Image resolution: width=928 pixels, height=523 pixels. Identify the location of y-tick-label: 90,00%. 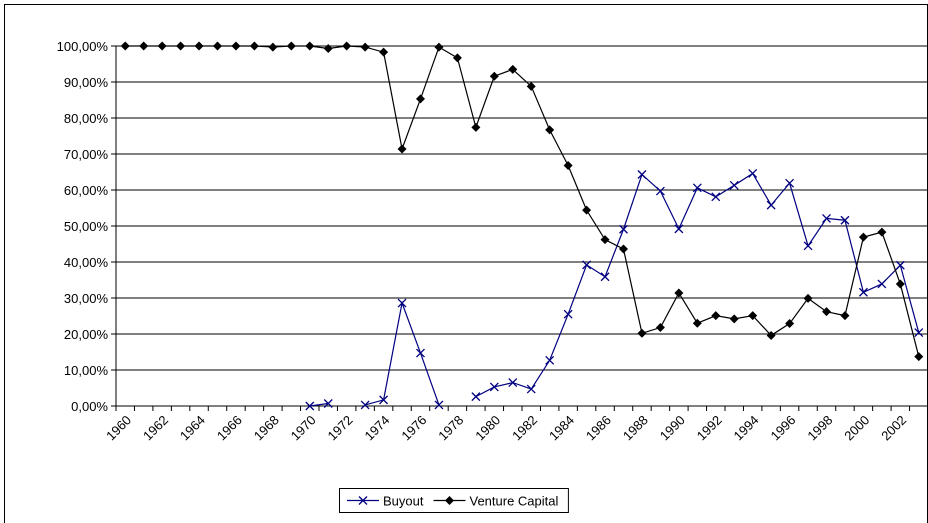
(86, 82).